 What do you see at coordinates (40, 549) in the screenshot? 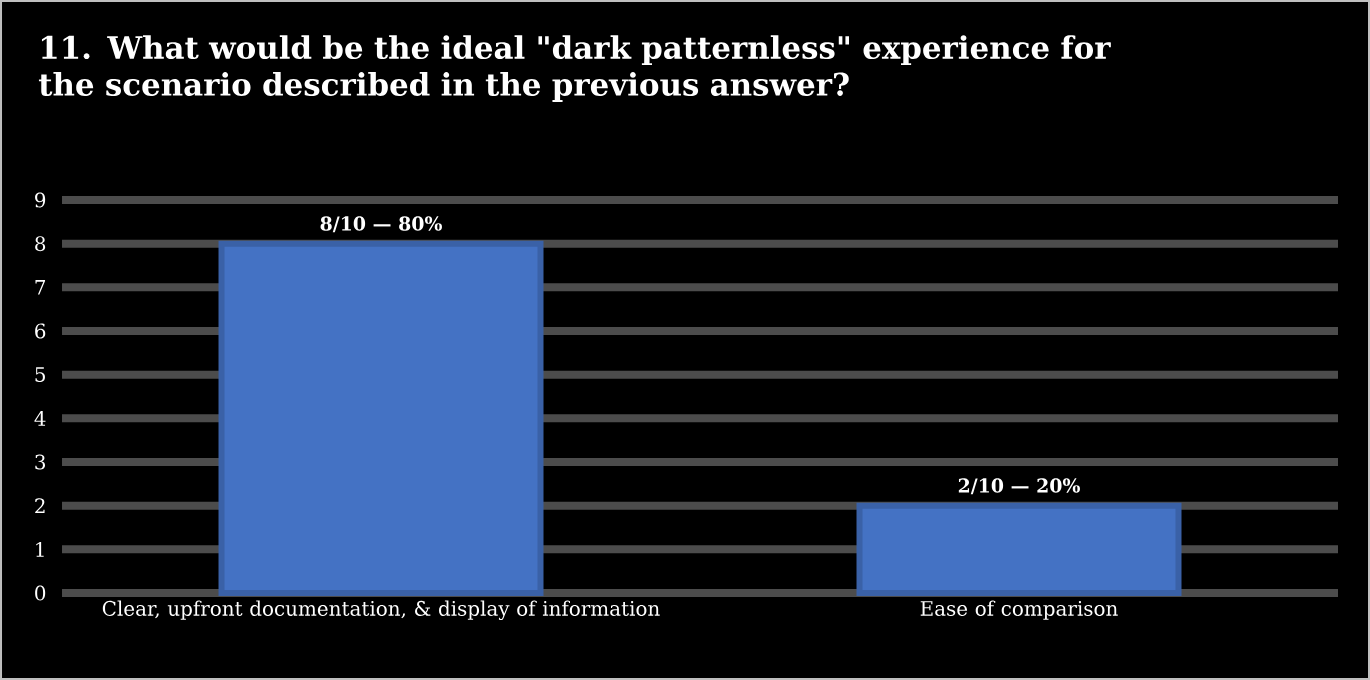
I see `y-tick-label: 1` at bounding box center [40, 549].